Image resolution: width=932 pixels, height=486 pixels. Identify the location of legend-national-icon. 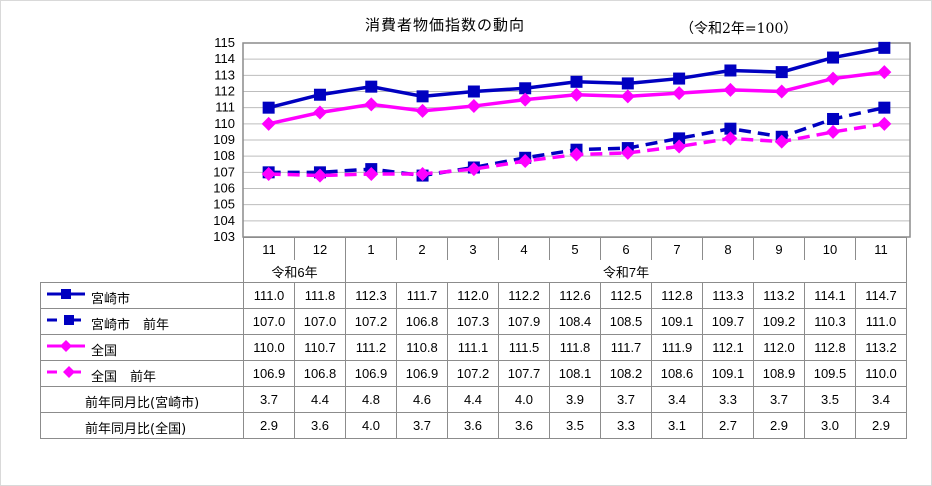
(66, 347).